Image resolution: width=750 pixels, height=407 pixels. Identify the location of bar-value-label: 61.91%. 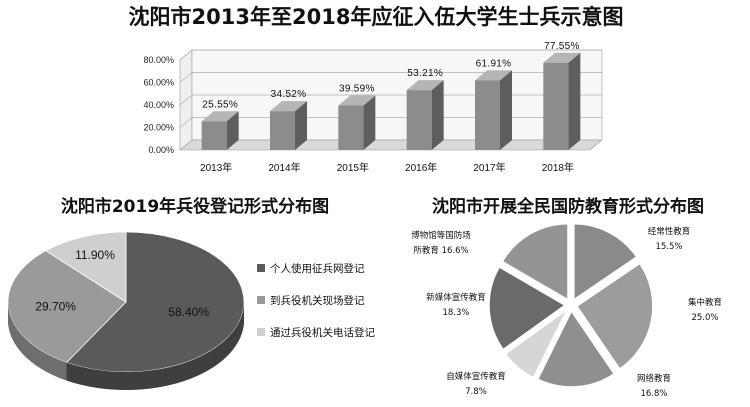
(494, 63).